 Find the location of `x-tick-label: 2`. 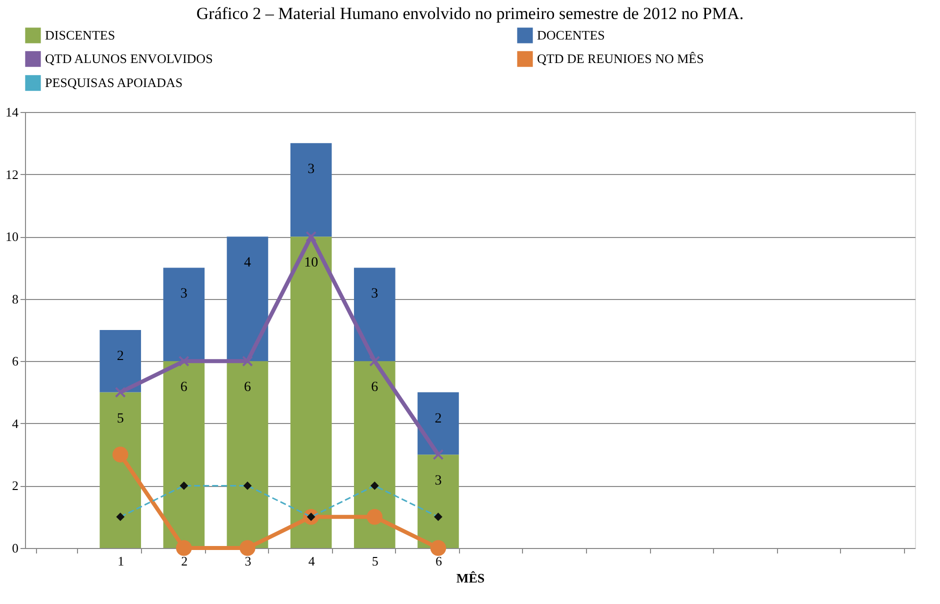

x-tick-label: 2 is located at coordinates (184, 561).